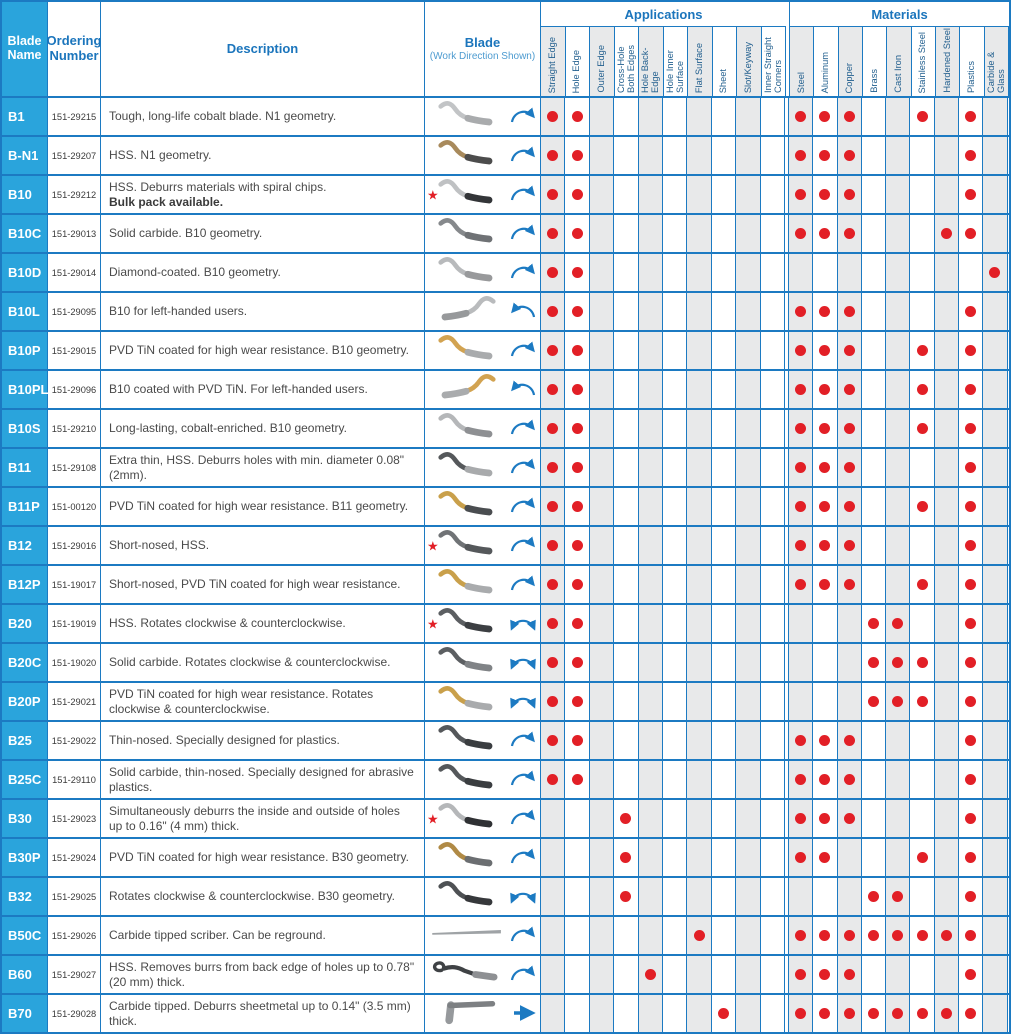  I want to click on blade-name-cell: B25, so click(25, 740).